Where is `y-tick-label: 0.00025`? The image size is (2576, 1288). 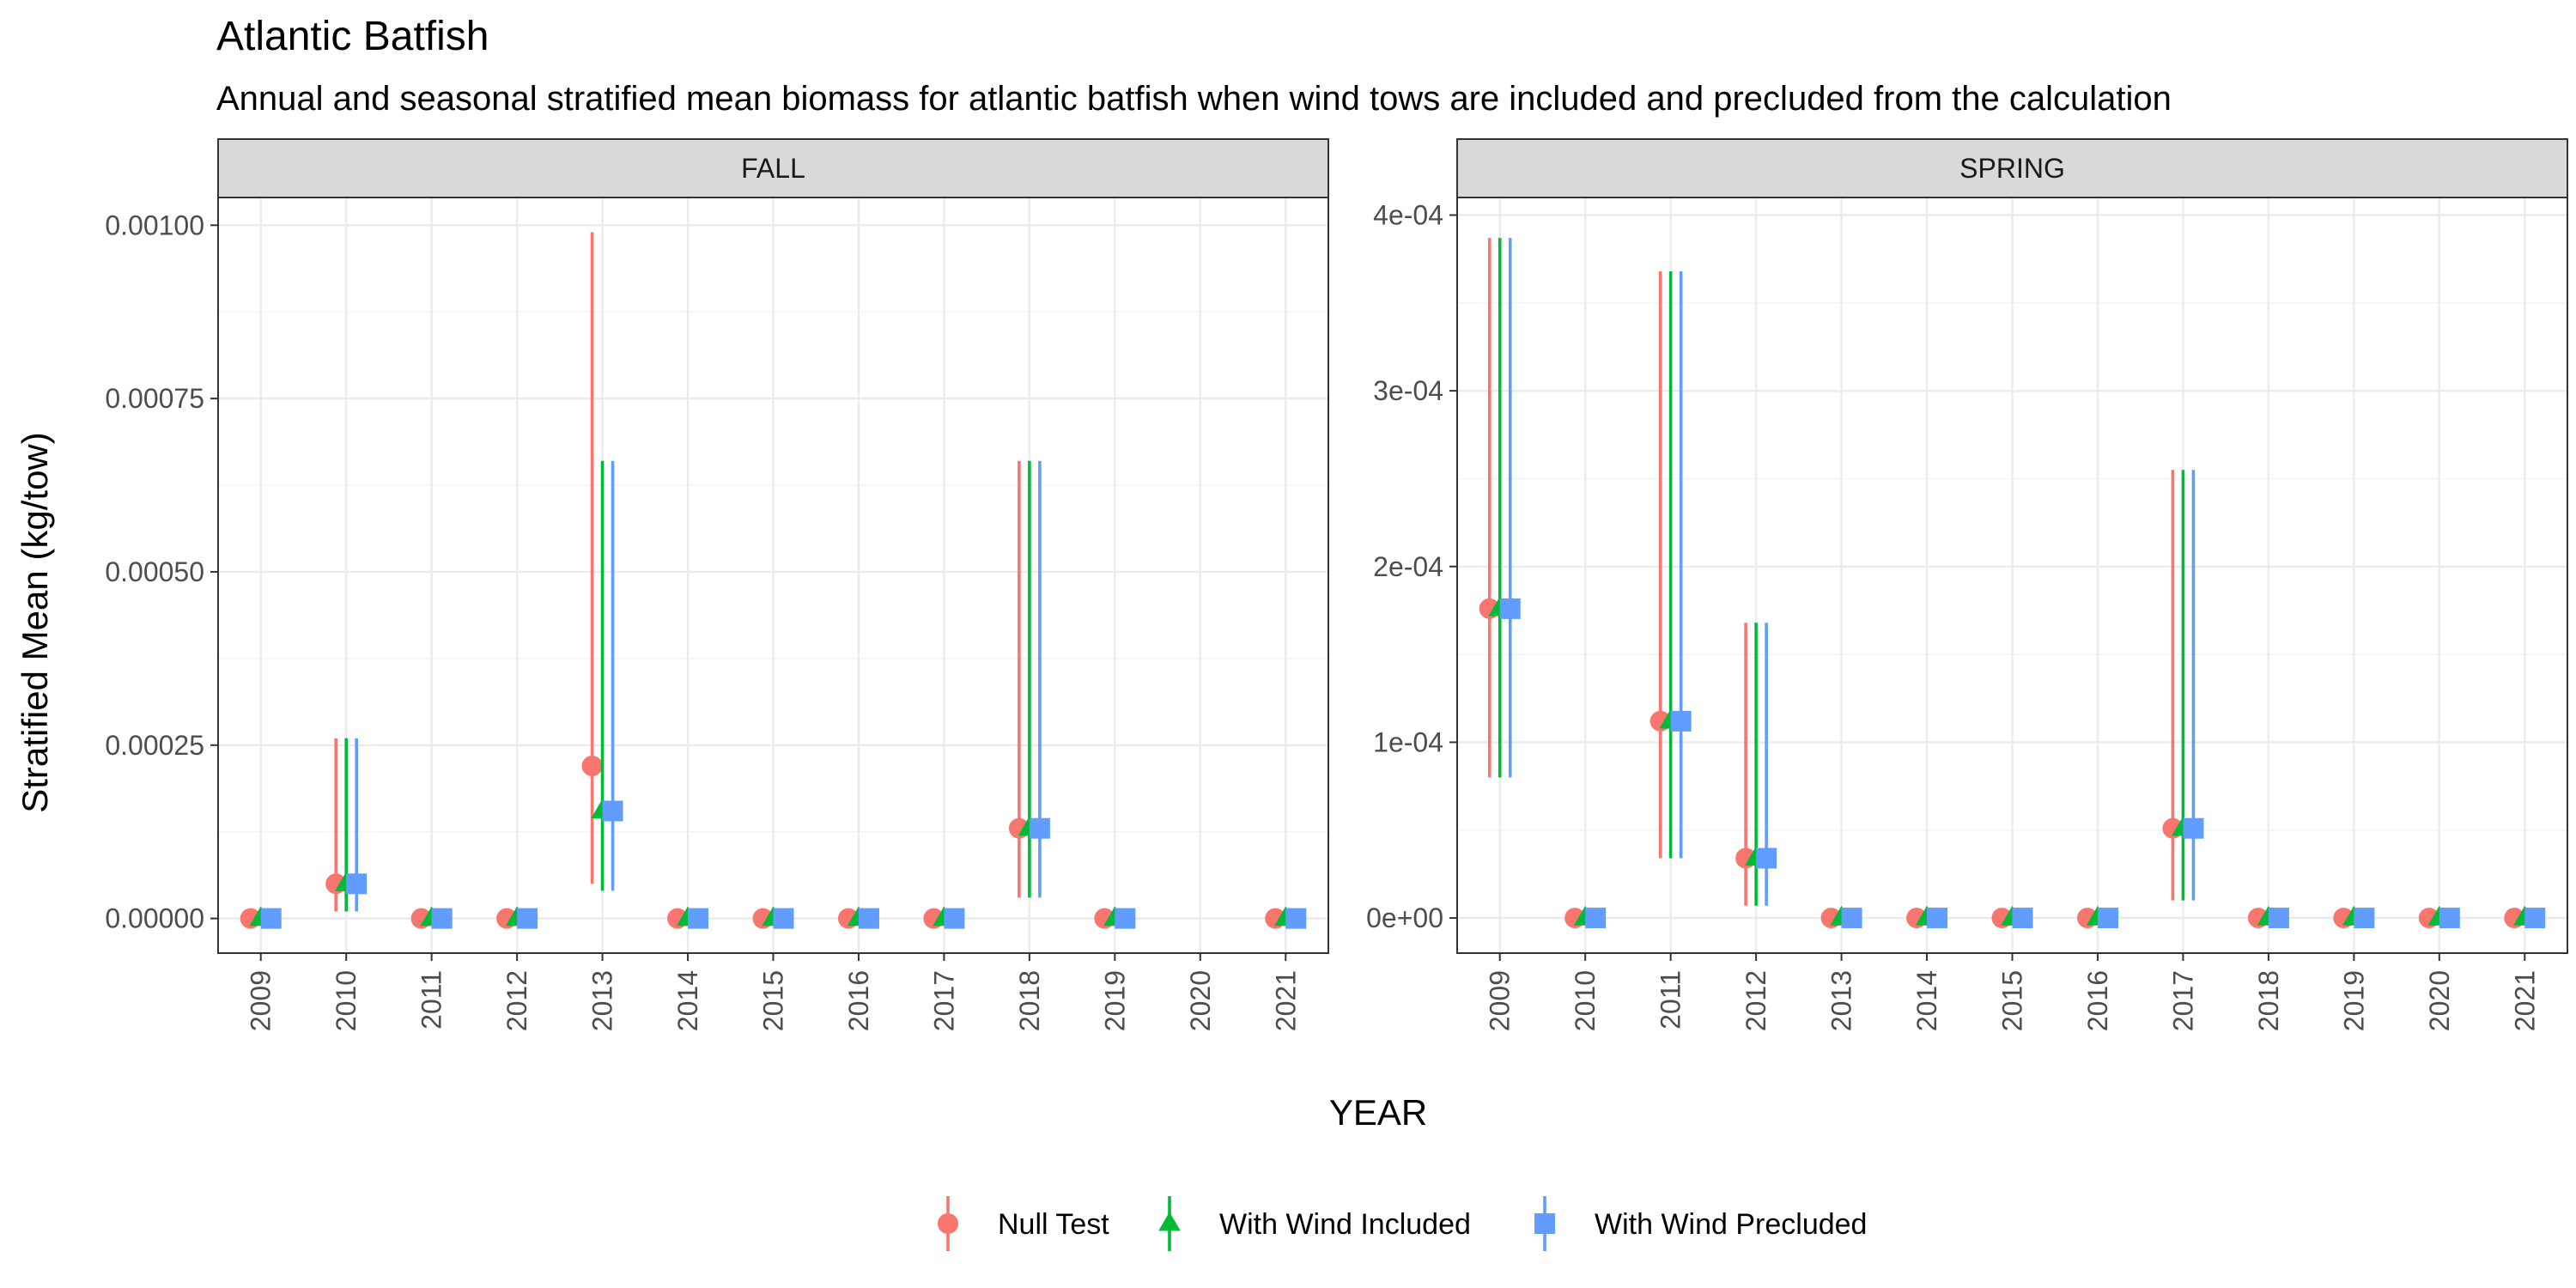 y-tick-label: 0.00025 is located at coordinates (154, 746).